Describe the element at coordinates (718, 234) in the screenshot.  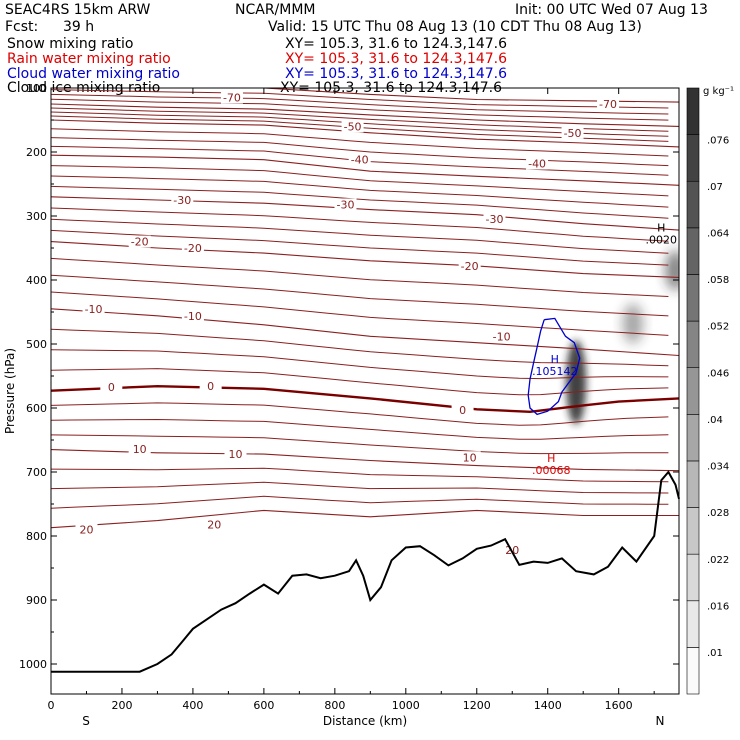
I see `colorbar-label: .064` at that location.